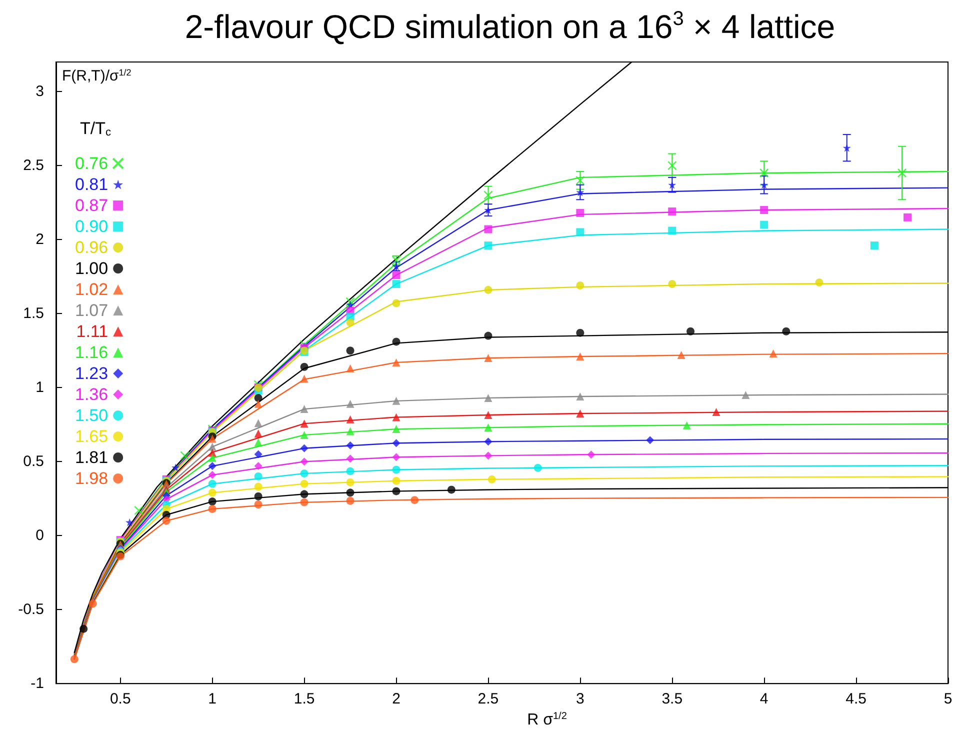 Image resolution: width=960 pixels, height=733 pixels. What do you see at coordinates (33, 165) in the screenshot?
I see `y-tick-label: 2.5` at bounding box center [33, 165].